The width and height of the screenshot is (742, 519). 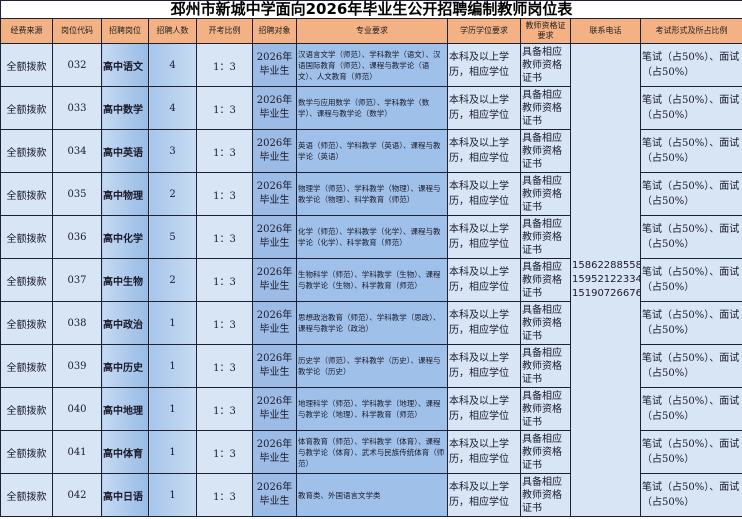 I want to click on cell-code: 035, so click(x=77, y=194).